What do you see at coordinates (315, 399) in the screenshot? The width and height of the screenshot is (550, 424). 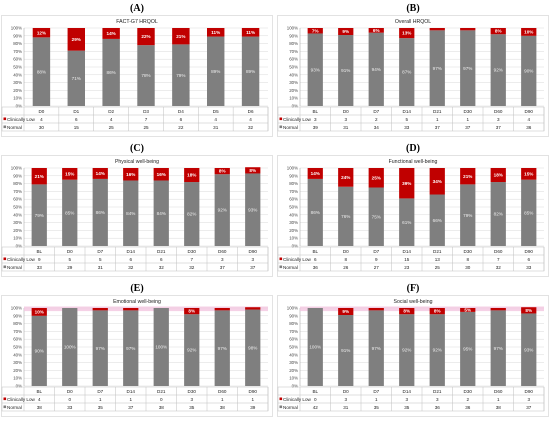 I see `count-clinically-low: 0` at bounding box center [315, 399].